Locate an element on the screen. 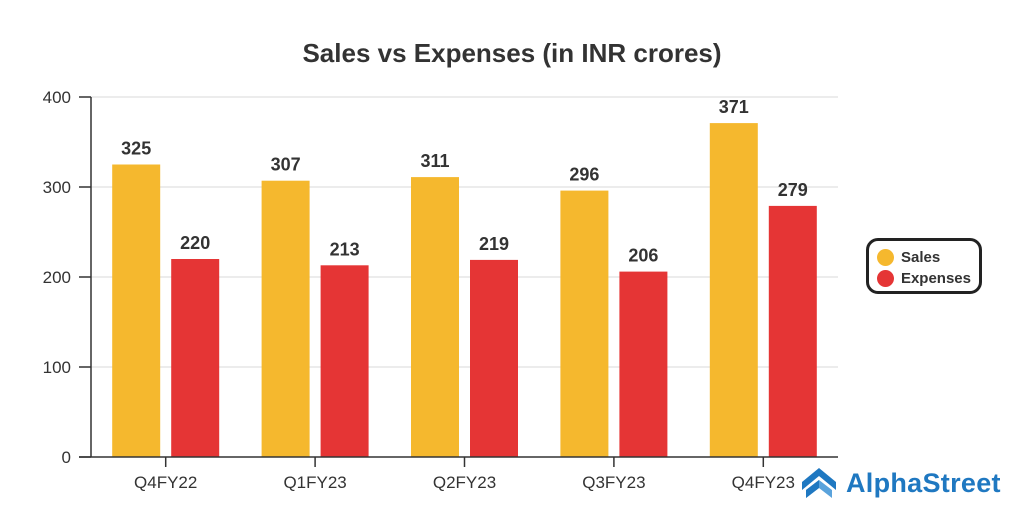  brand-name: AlphaStreet is located at coordinates (923, 482).